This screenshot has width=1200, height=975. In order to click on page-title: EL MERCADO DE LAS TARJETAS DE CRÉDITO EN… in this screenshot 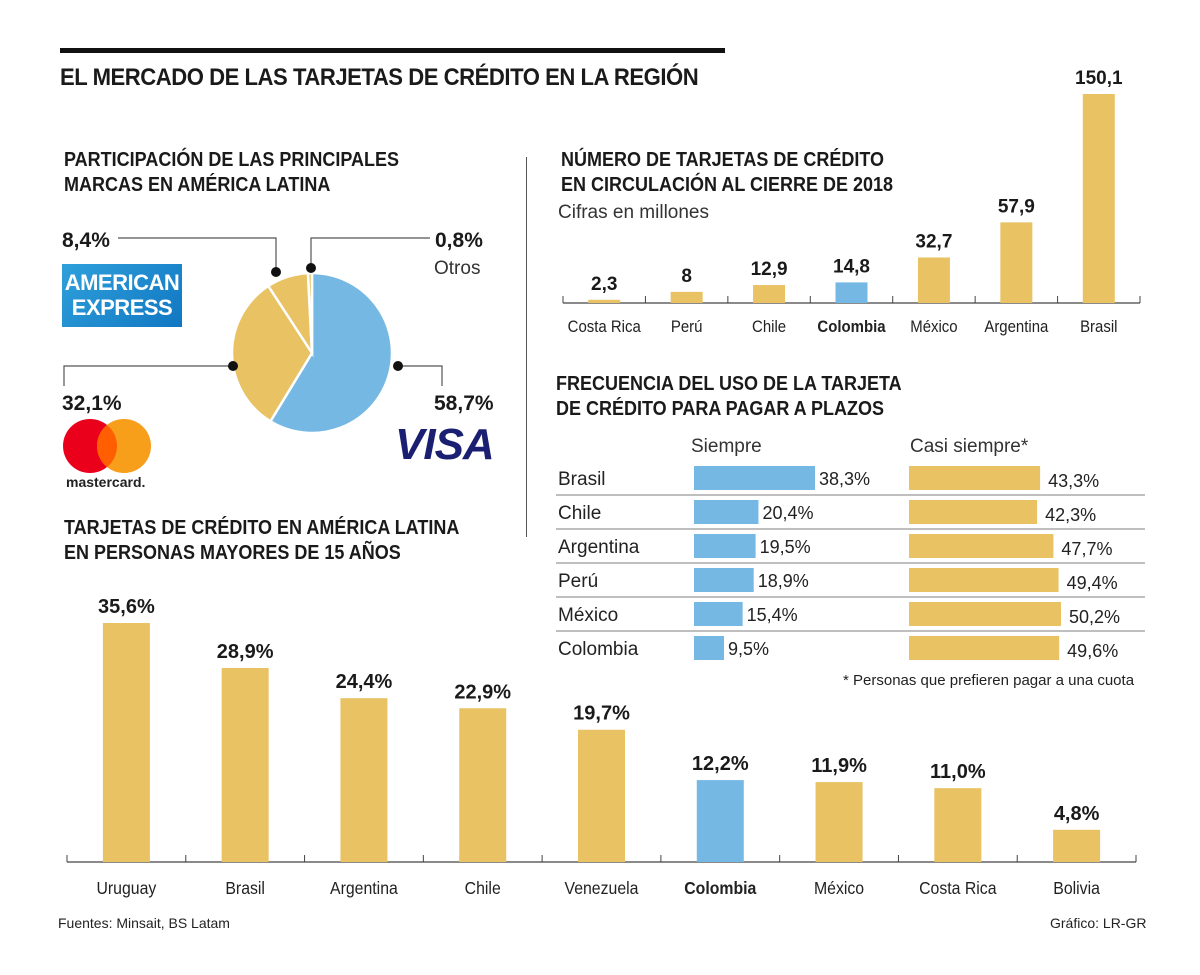, I will do `click(379, 77)`.